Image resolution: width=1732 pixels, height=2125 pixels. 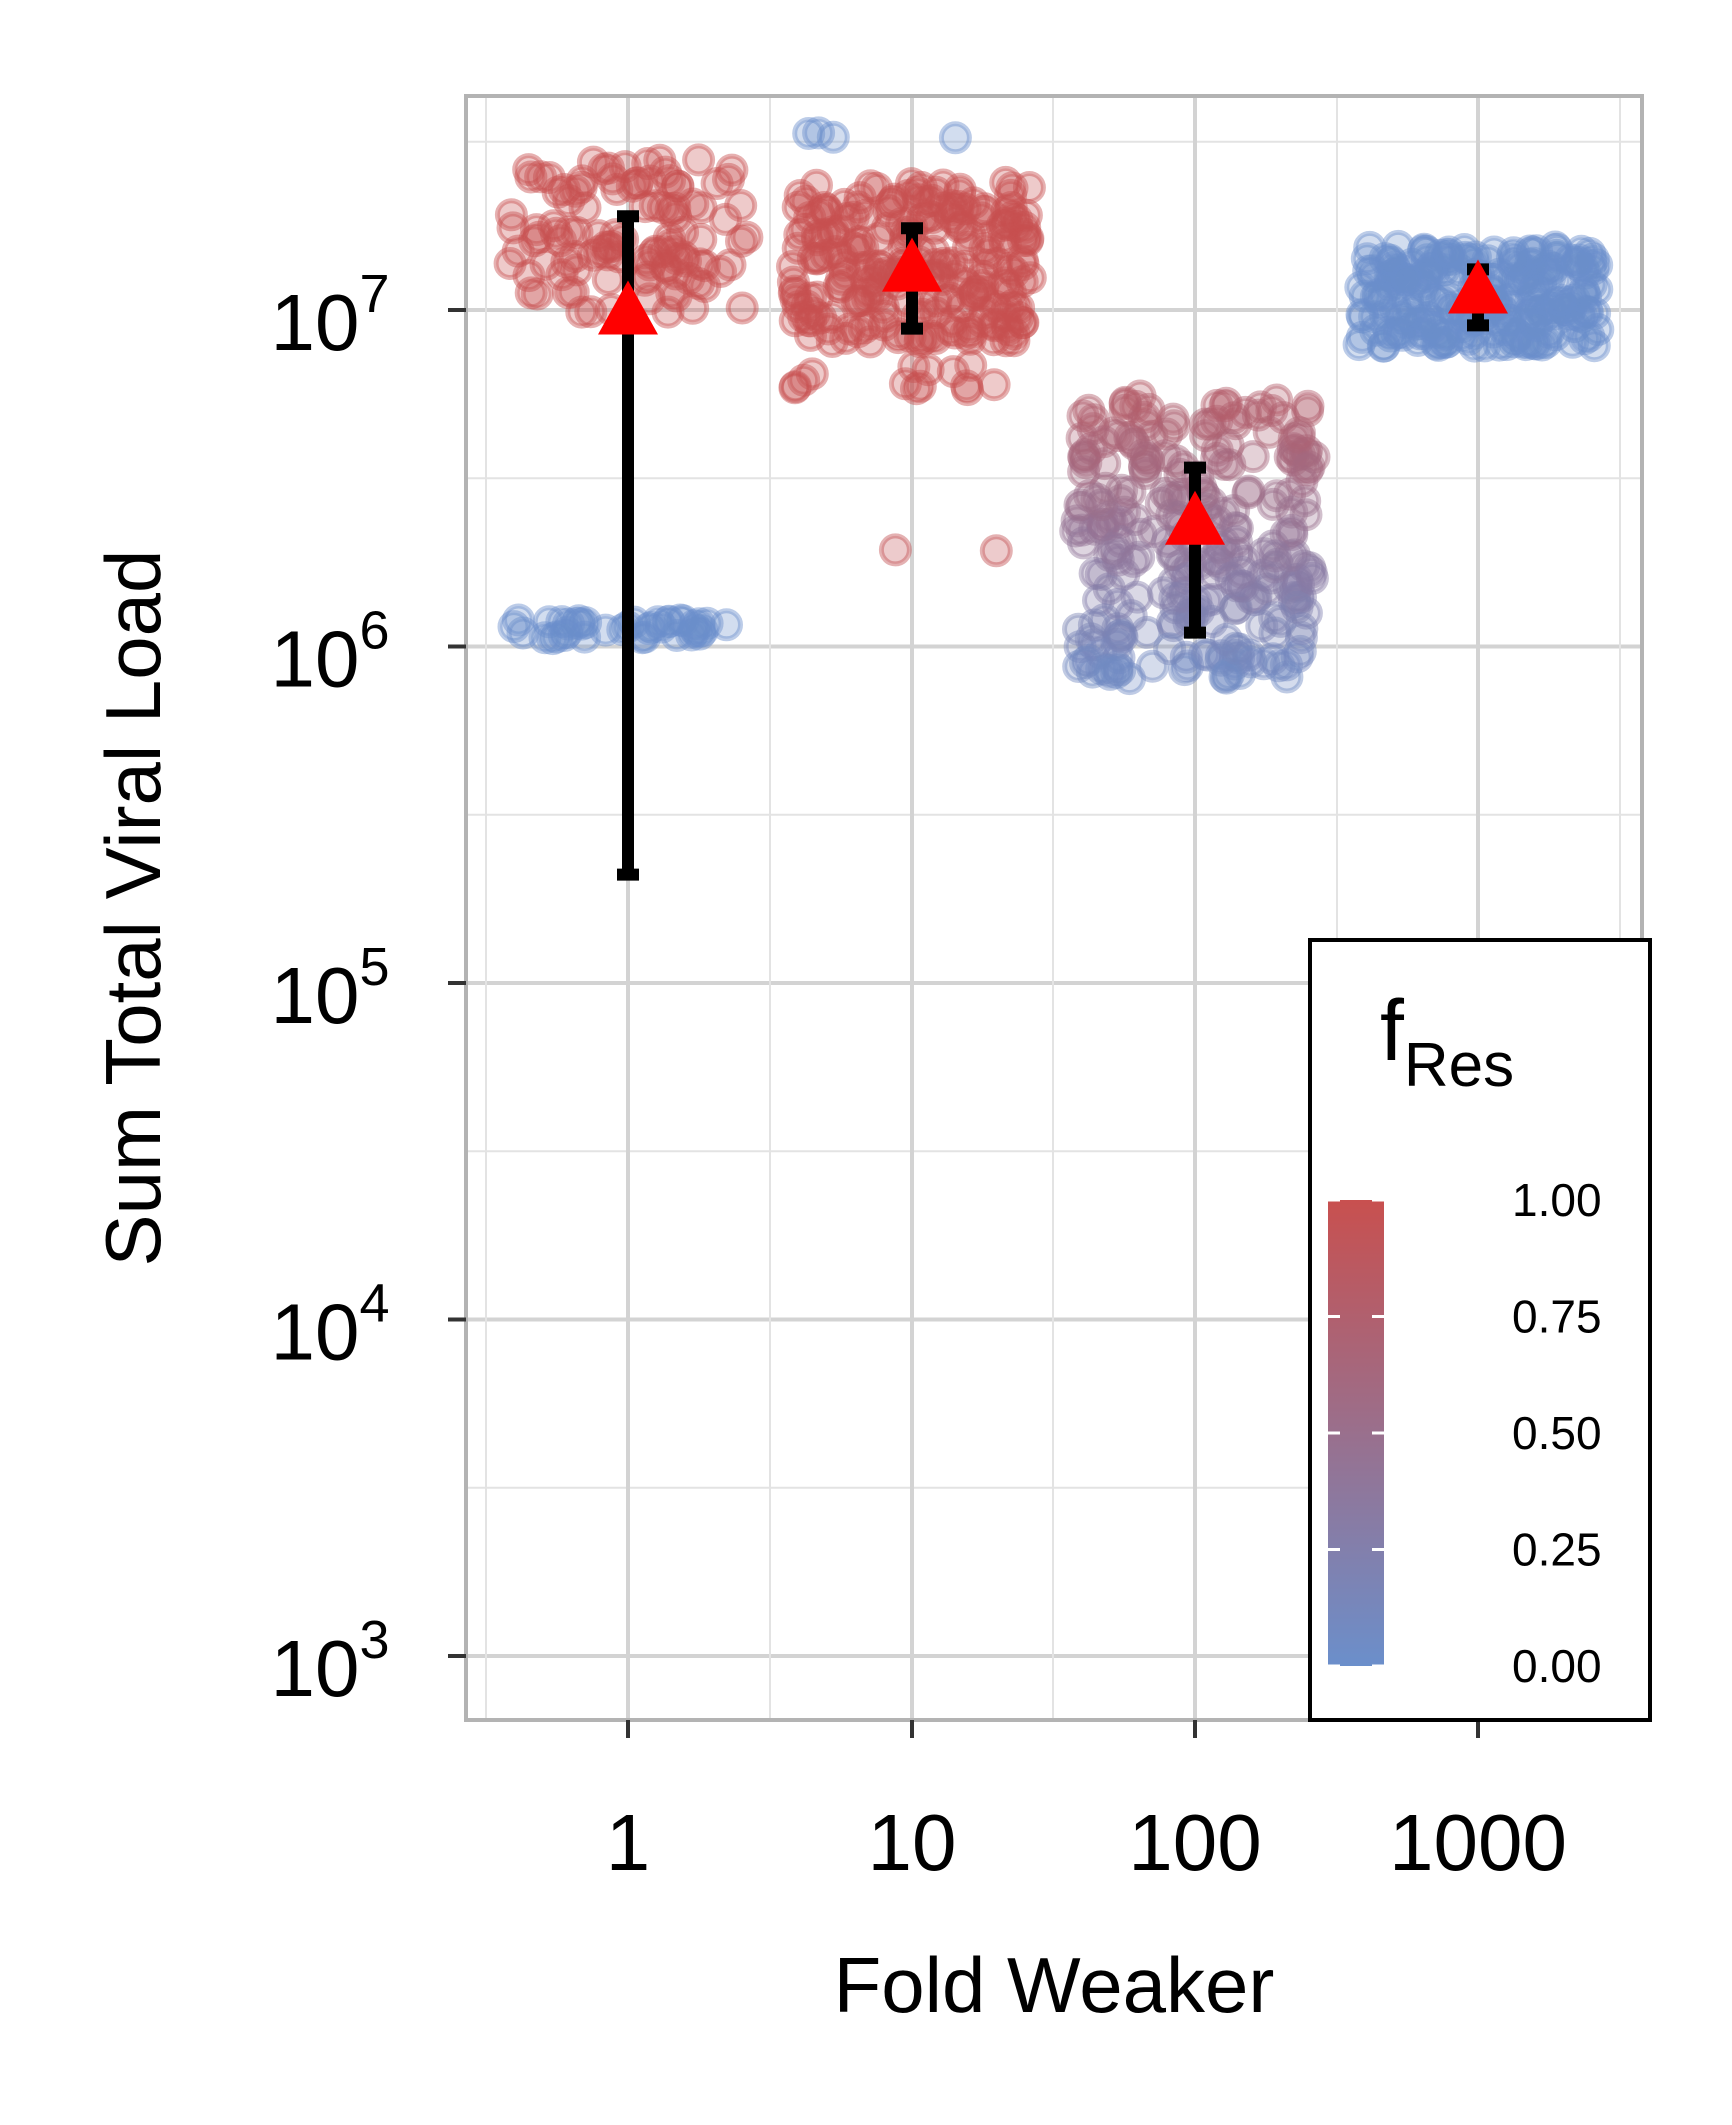 What do you see at coordinates (329, 988) in the screenshot?
I see `y-tick-label: 105` at bounding box center [329, 988].